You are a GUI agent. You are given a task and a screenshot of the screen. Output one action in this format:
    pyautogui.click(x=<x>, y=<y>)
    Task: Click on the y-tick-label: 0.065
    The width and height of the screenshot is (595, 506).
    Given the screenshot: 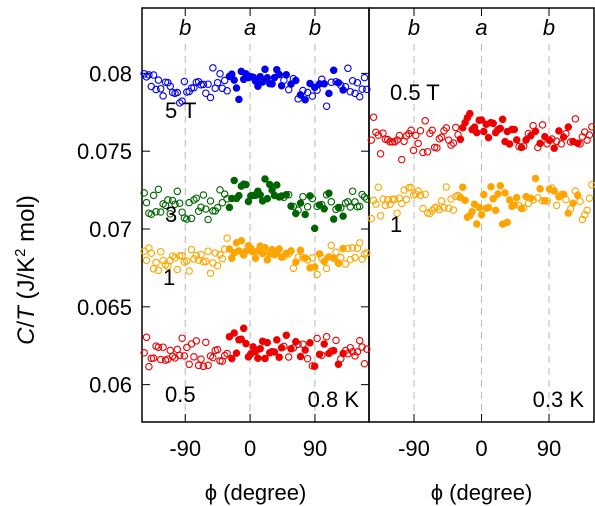 What is the action you would take?
    pyautogui.click(x=104, y=307)
    